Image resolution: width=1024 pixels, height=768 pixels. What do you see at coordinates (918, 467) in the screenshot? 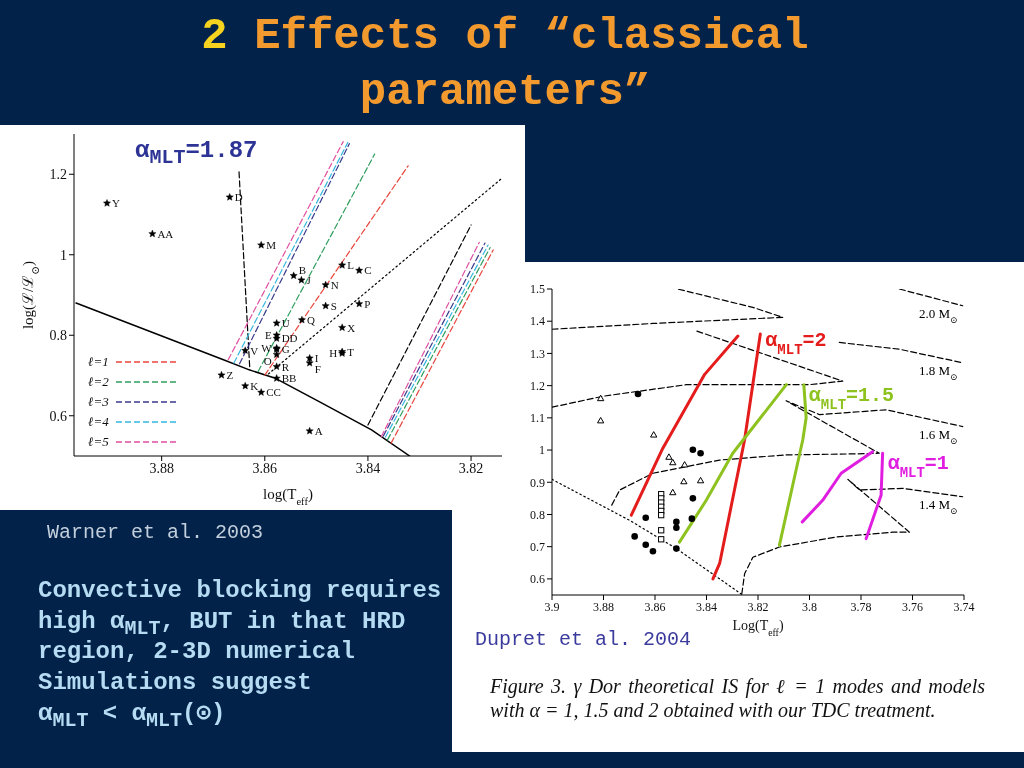
I see `series-label: α$_{MLT}$=1` at bounding box center [918, 467].